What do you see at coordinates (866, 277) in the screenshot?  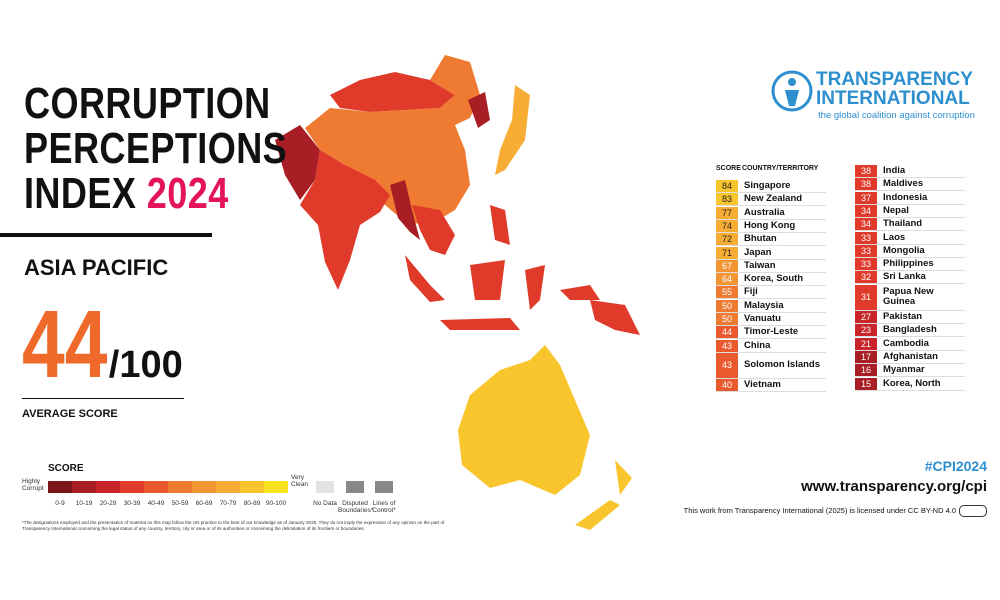 I see `score-cell: 32` at bounding box center [866, 277].